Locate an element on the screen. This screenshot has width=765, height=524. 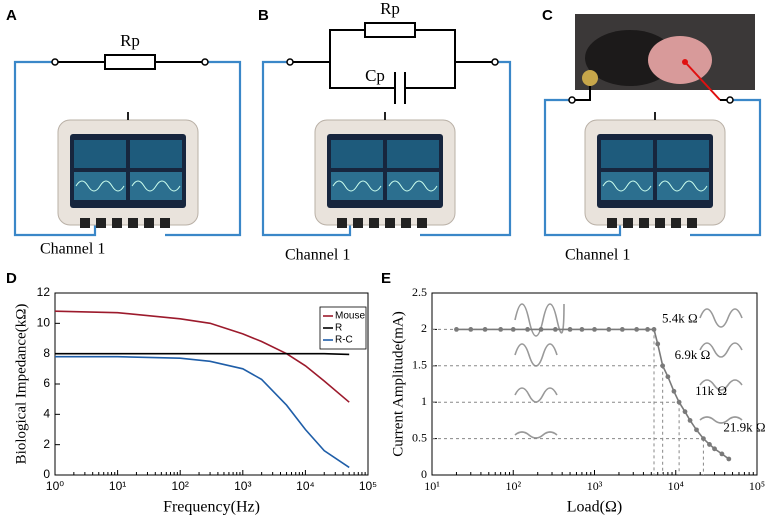
legend-label: Mouse is located at coordinates (350, 316).